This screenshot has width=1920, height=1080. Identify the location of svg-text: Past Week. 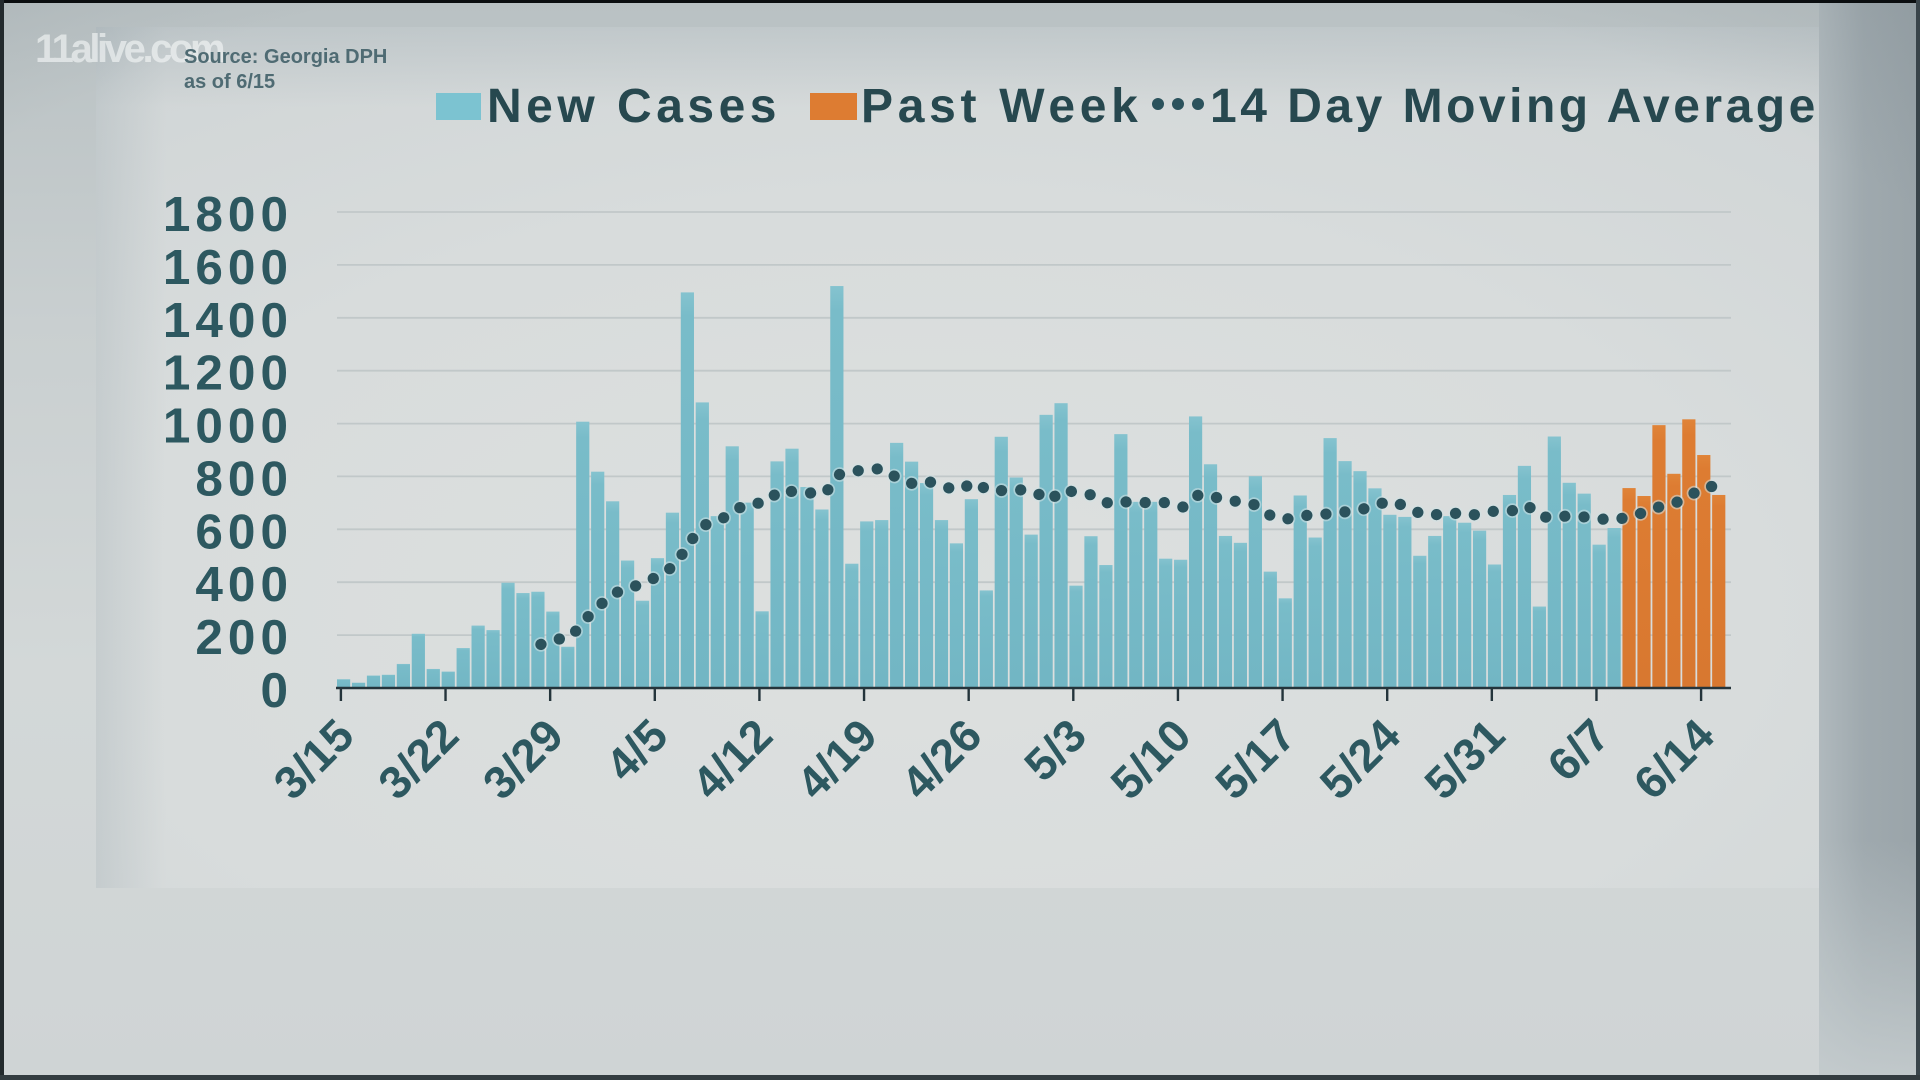
(1002, 106).